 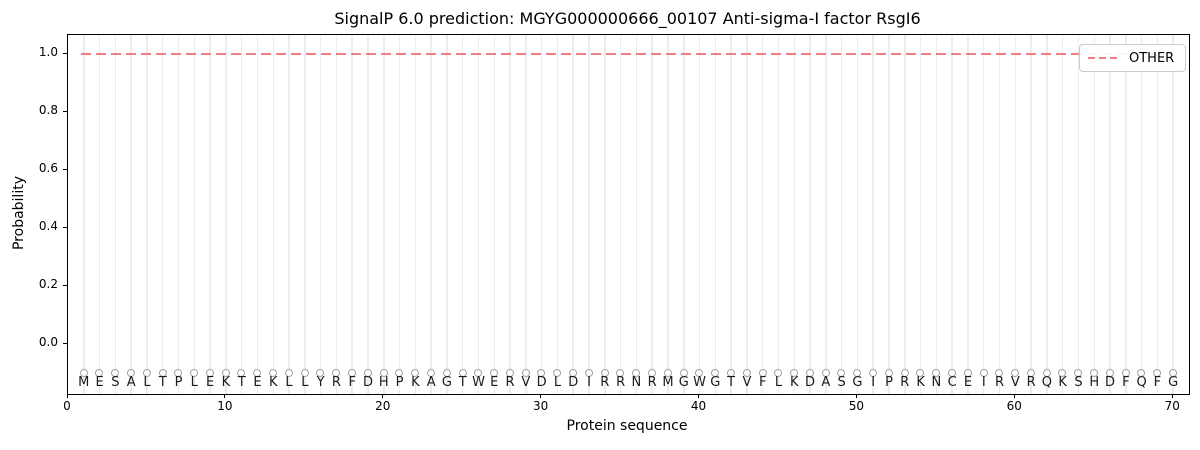 What do you see at coordinates (383, 406) in the screenshot?
I see `x-tick-label: 20` at bounding box center [383, 406].